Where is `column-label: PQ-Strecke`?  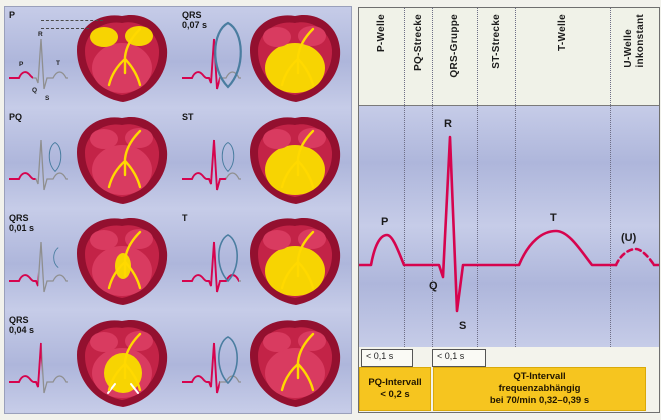
column-label: PQ-Strecke is located at coordinates (418, 42).